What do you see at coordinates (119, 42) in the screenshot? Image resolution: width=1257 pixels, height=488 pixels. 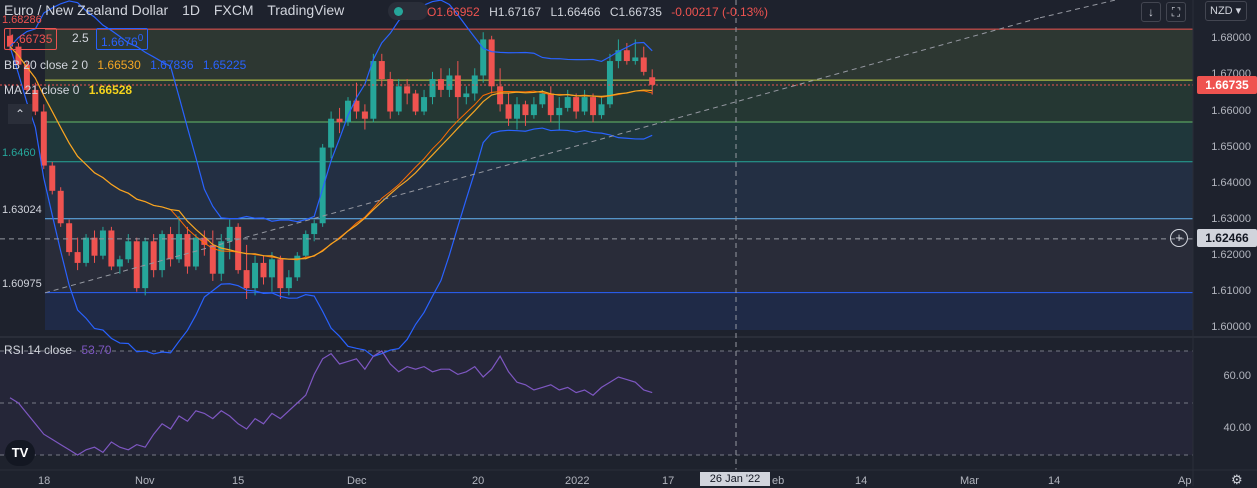 I see `ask-value: 1.6676` at bounding box center [119, 42].